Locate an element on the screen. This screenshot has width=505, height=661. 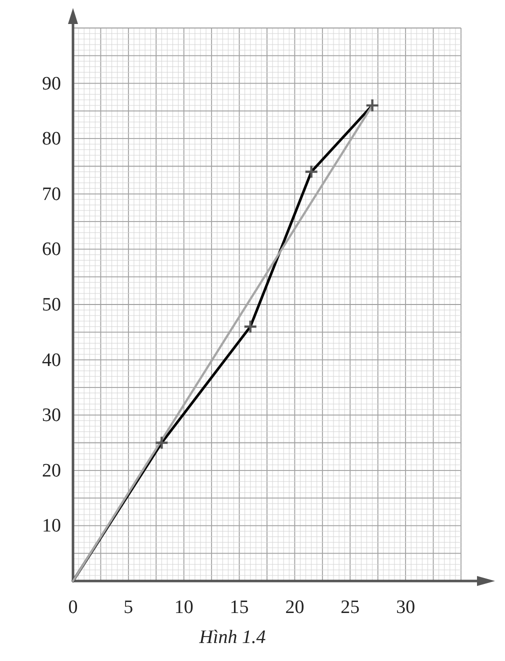
y-tick-label: 20 is located at coordinates (51, 471).